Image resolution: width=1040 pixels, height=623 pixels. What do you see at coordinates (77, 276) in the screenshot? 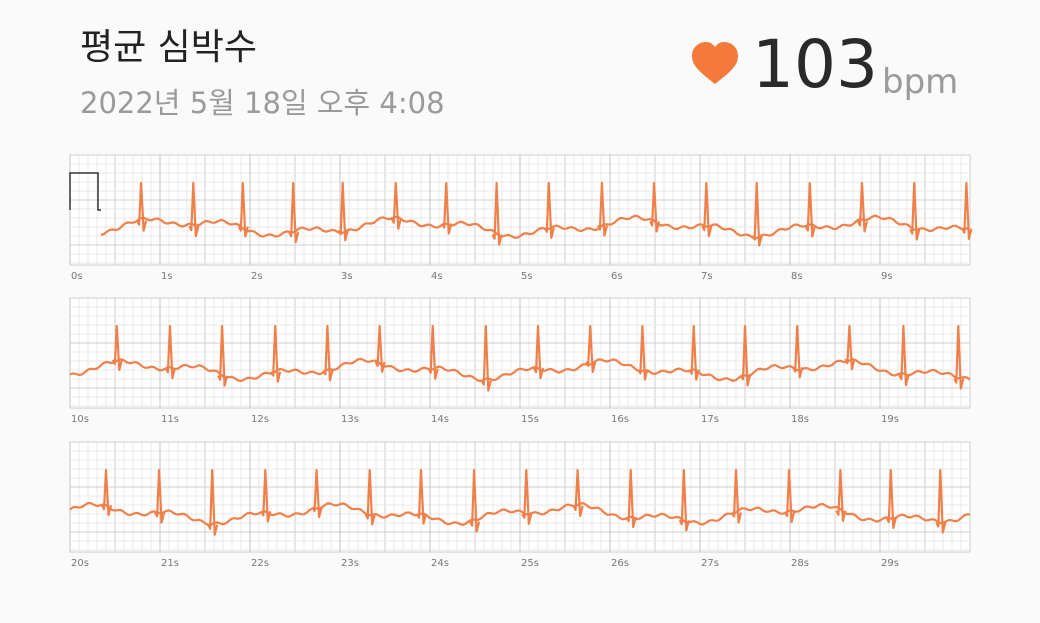
I see `x-tick-label: 0s` at bounding box center [77, 276].